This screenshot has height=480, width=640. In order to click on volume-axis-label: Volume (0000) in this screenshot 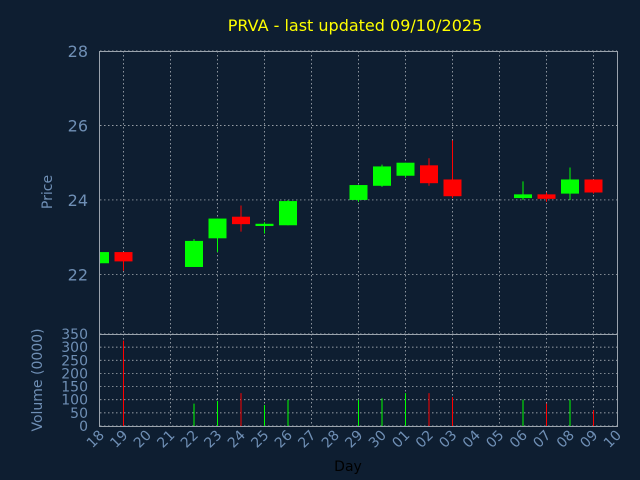, I will do `click(38, 379)`.